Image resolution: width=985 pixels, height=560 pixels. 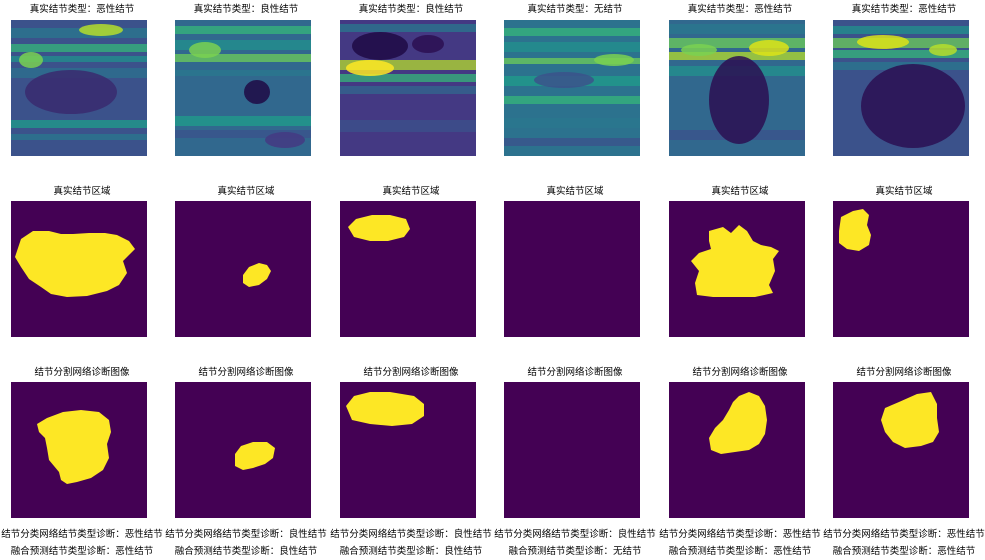 What do you see at coordinates (896, 535) in the screenshot?
I see `classification-diagnosis: 结节分类网络结节类型诊断：恶性结节` at bounding box center [896, 535].